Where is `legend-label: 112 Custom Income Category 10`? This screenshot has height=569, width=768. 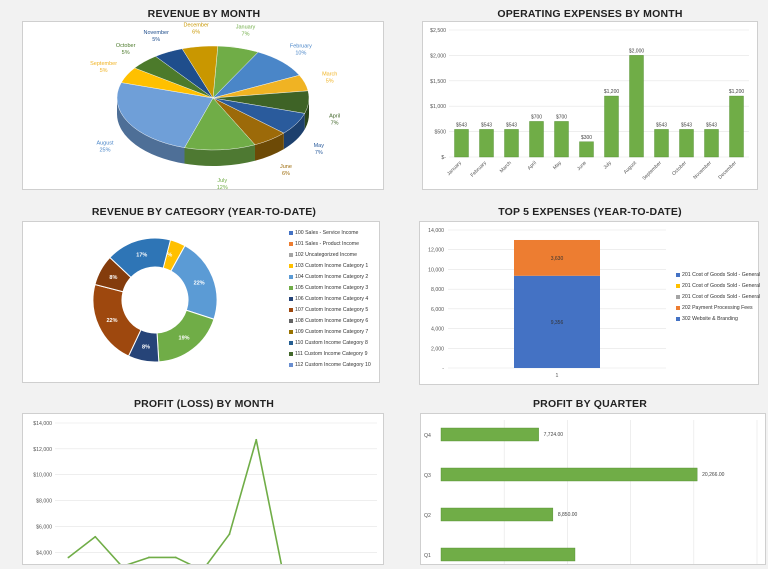
legend-label: 112 Custom Income Category 10 is located at coordinates (333, 365).